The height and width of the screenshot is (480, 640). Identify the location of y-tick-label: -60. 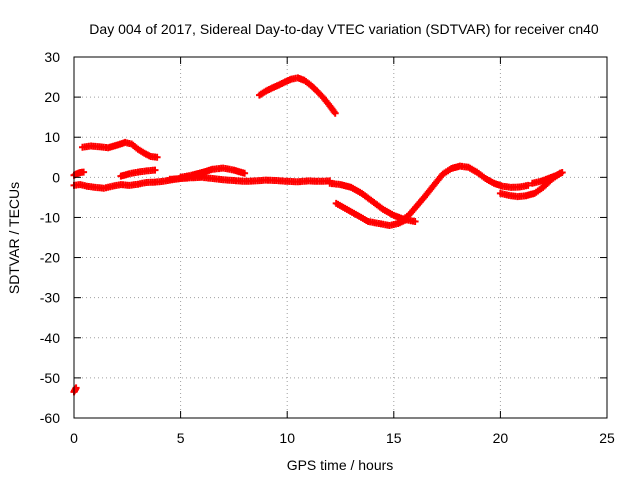
(50, 418).